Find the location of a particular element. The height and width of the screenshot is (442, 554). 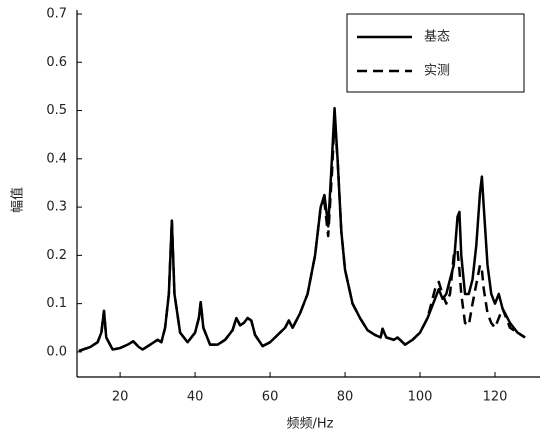

x-tick-label: 40 is located at coordinates (195, 397).